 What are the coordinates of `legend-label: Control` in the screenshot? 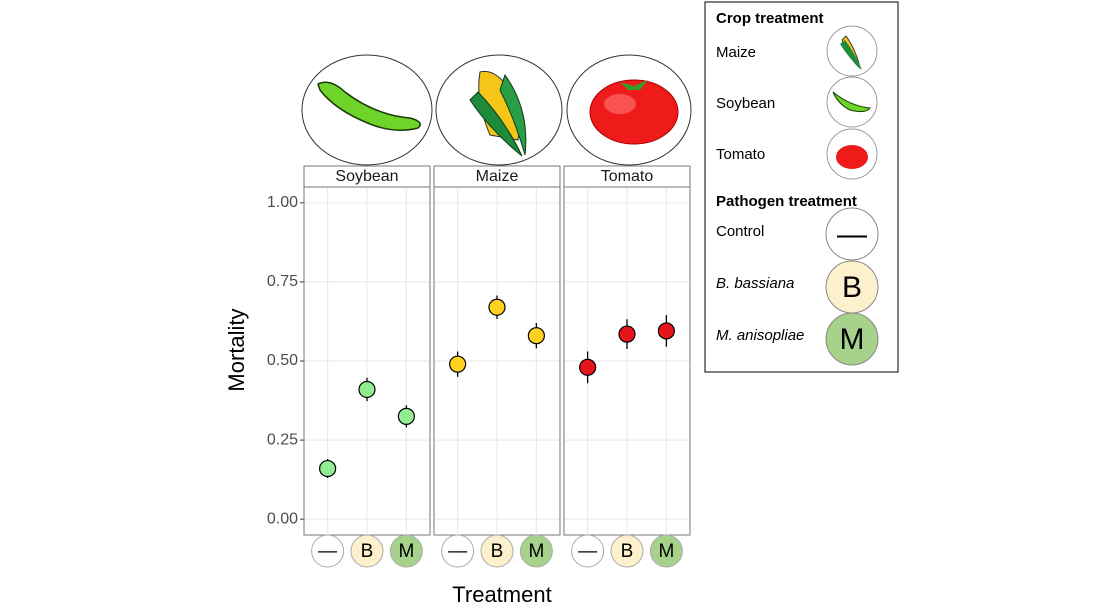 It's located at (740, 231).